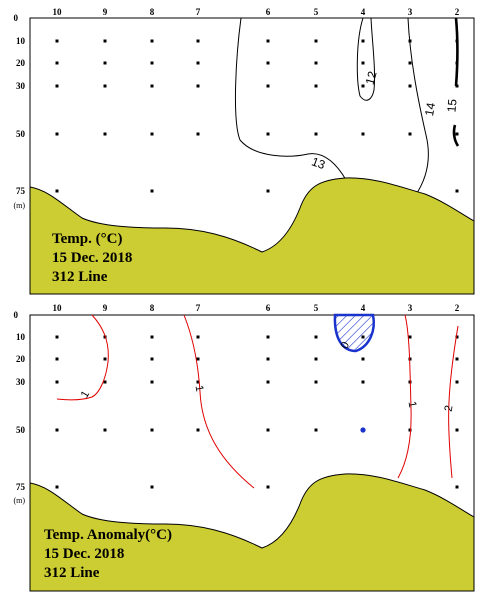 This screenshot has height=601, width=501. Describe the element at coordinates (21, 41) in the screenshot. I see `top-depth-label: 10` at that location.